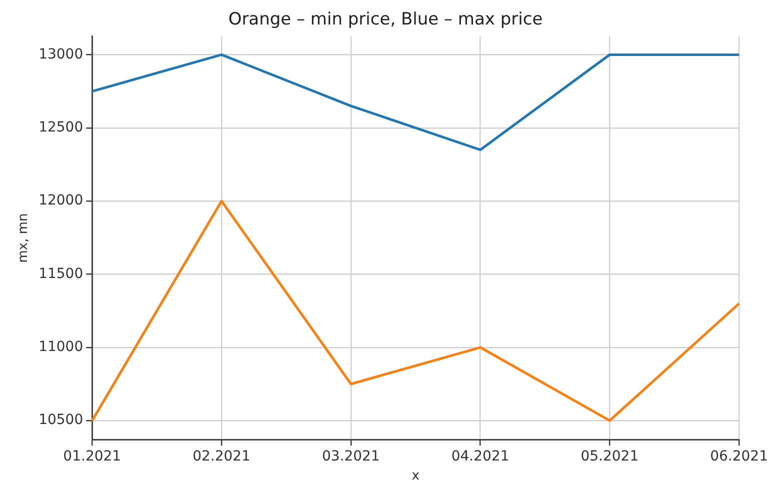  Describe the element at coordinates (739, 456) in the screenshot. I see `x-tick-label: 06.2021` at that location.